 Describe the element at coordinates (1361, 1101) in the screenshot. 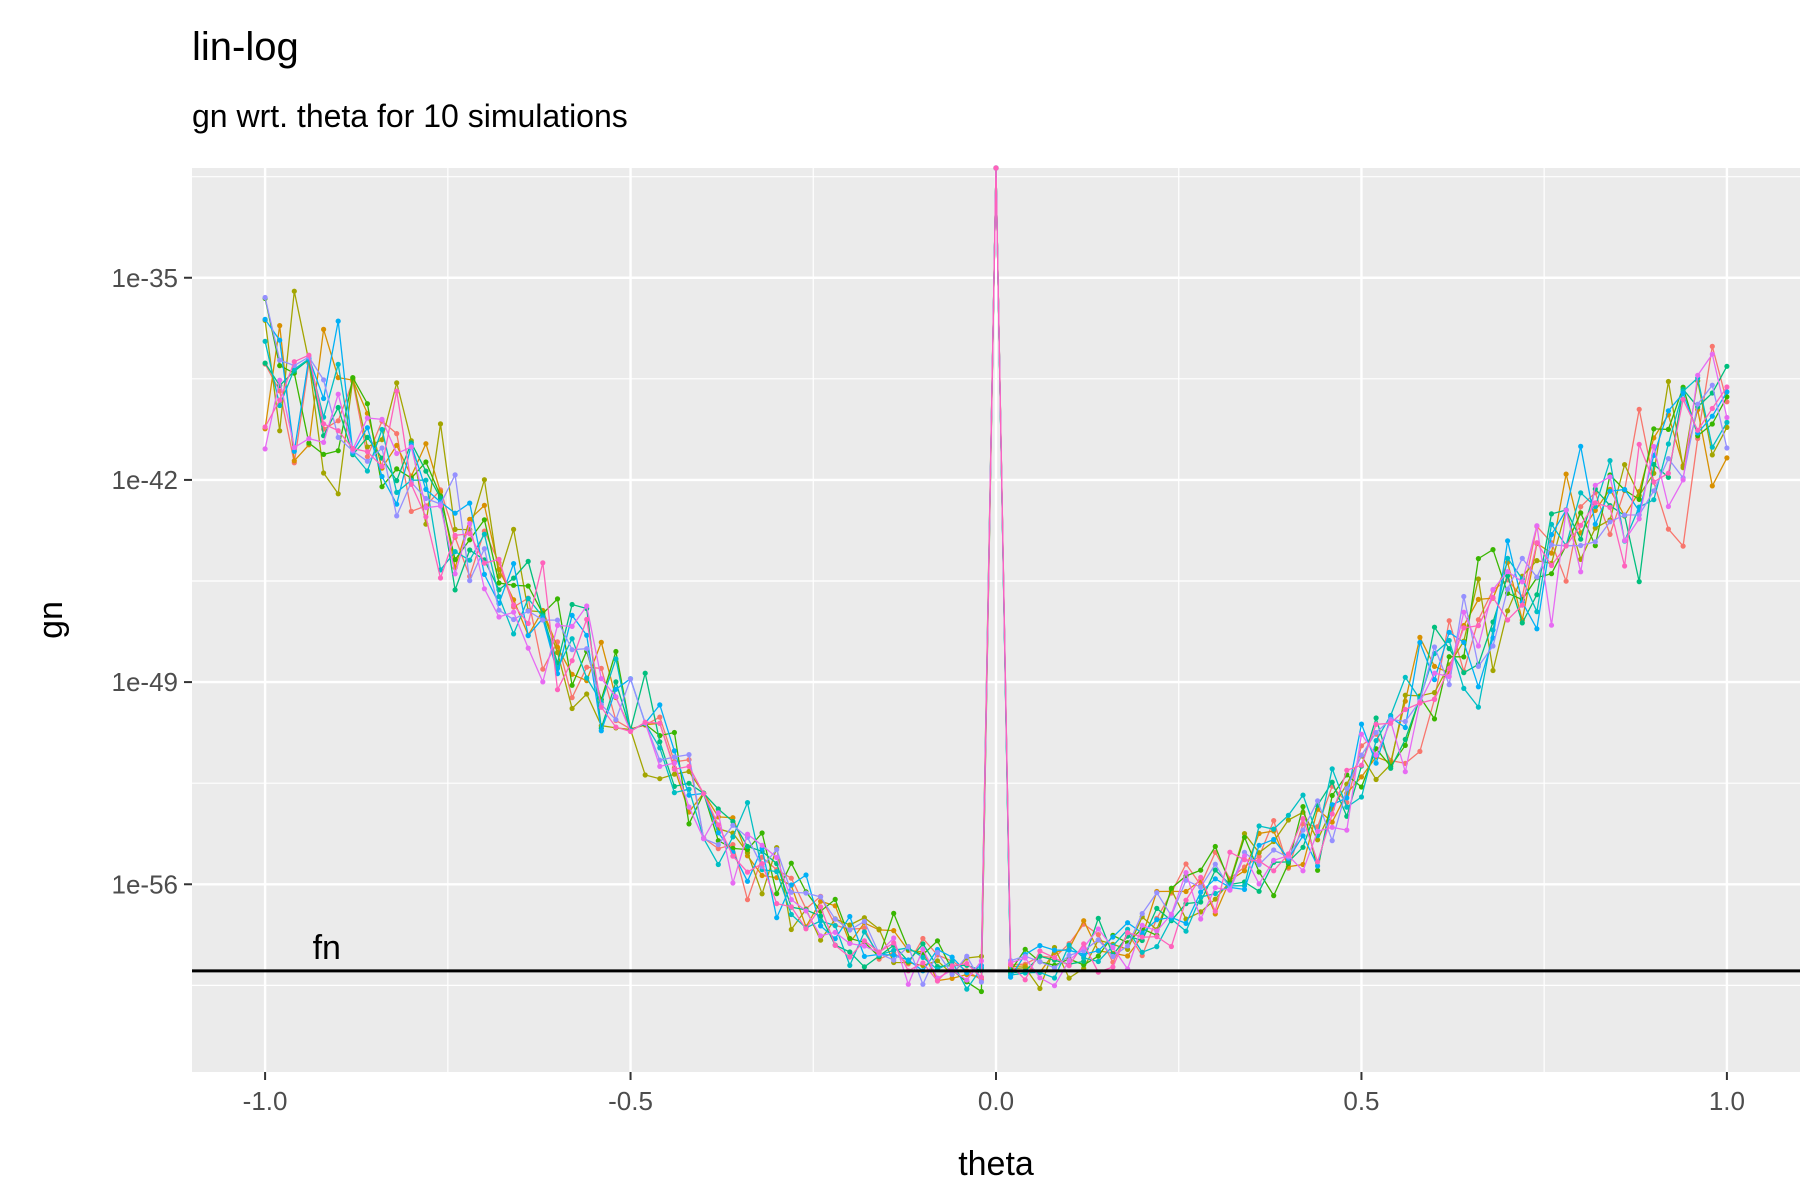

I see `x-tick-label: 0.5` at that location.